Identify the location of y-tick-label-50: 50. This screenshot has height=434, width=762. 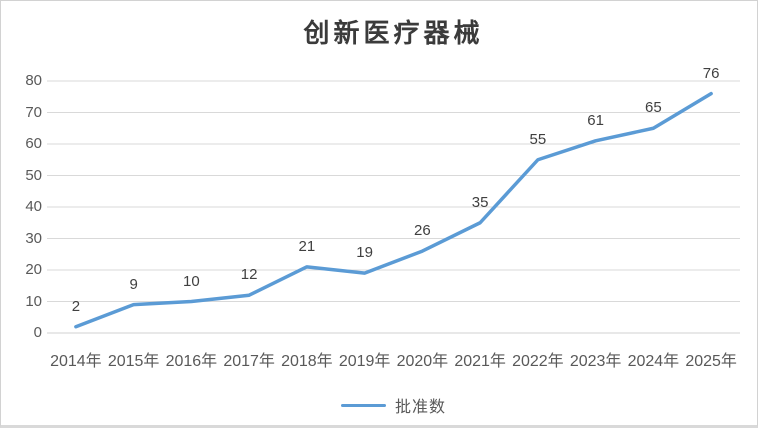
(33, 175).